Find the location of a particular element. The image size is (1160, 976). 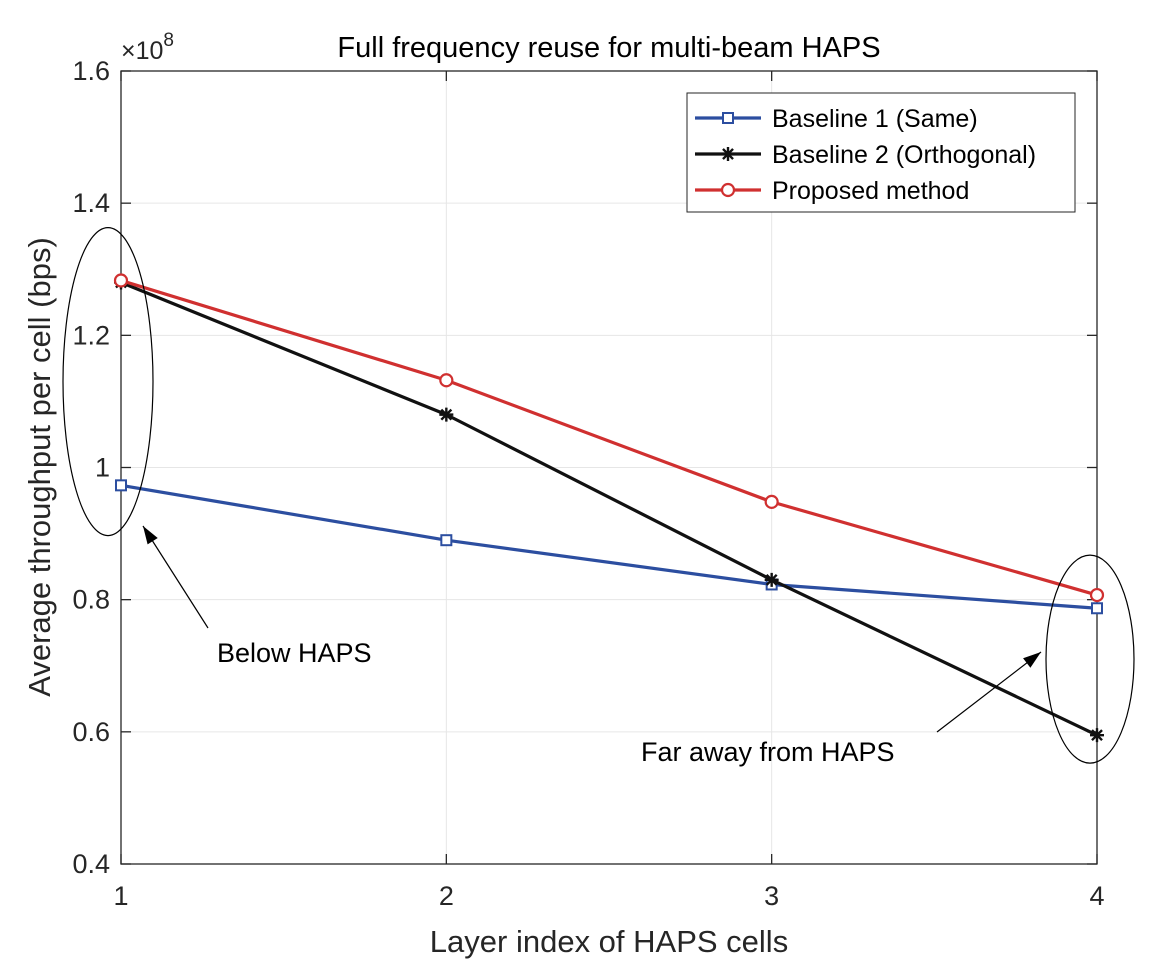

x-tick-label: 4 is located at coordinates (1096, 896).